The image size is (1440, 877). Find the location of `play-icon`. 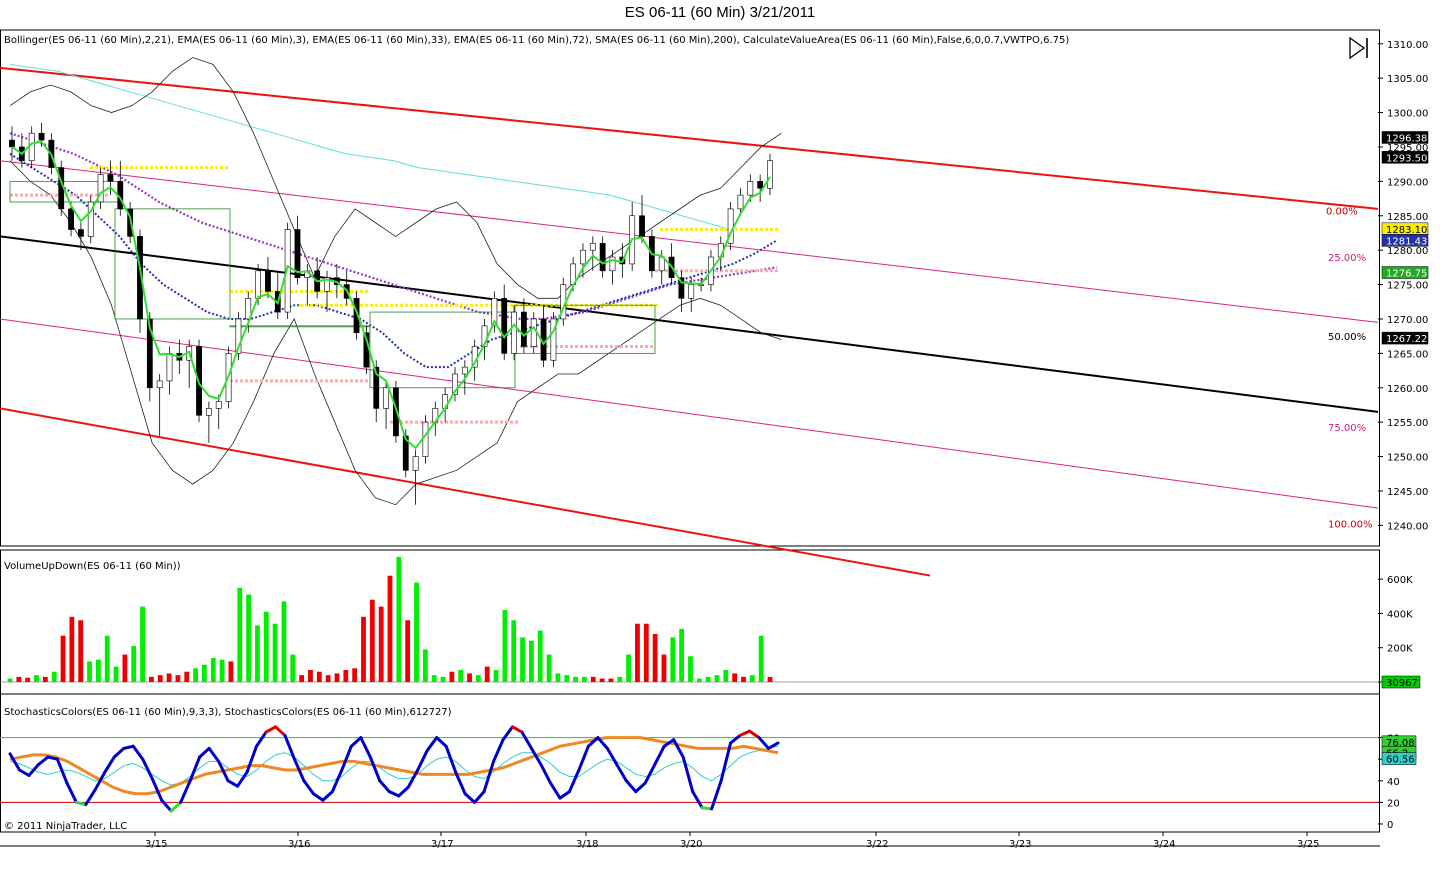

play-icon is located at coordinates (1357, 48).